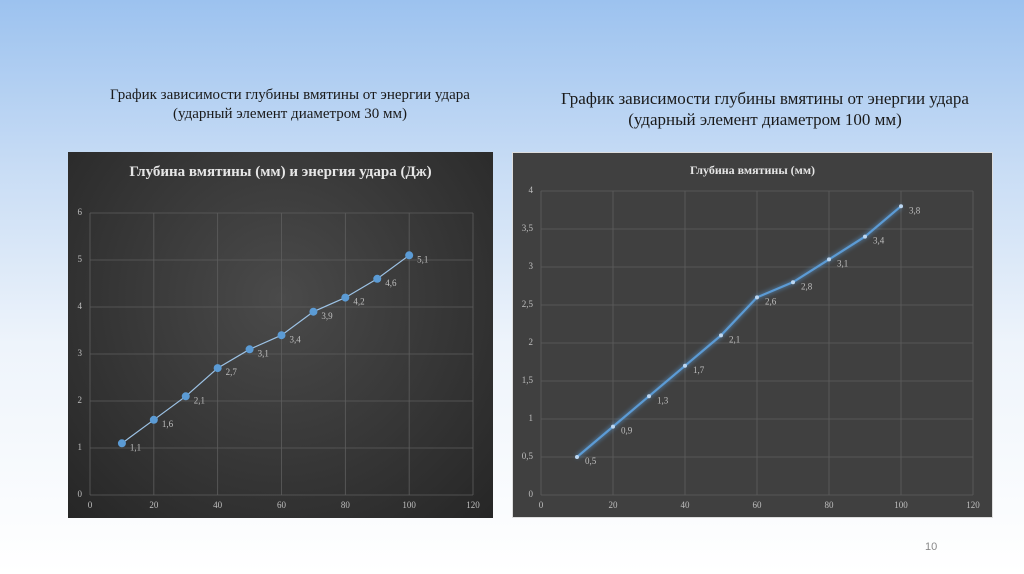 The width and height of the screenshot is (1024, 574). I want to click on data-label: 2,8, so click(807, 286).